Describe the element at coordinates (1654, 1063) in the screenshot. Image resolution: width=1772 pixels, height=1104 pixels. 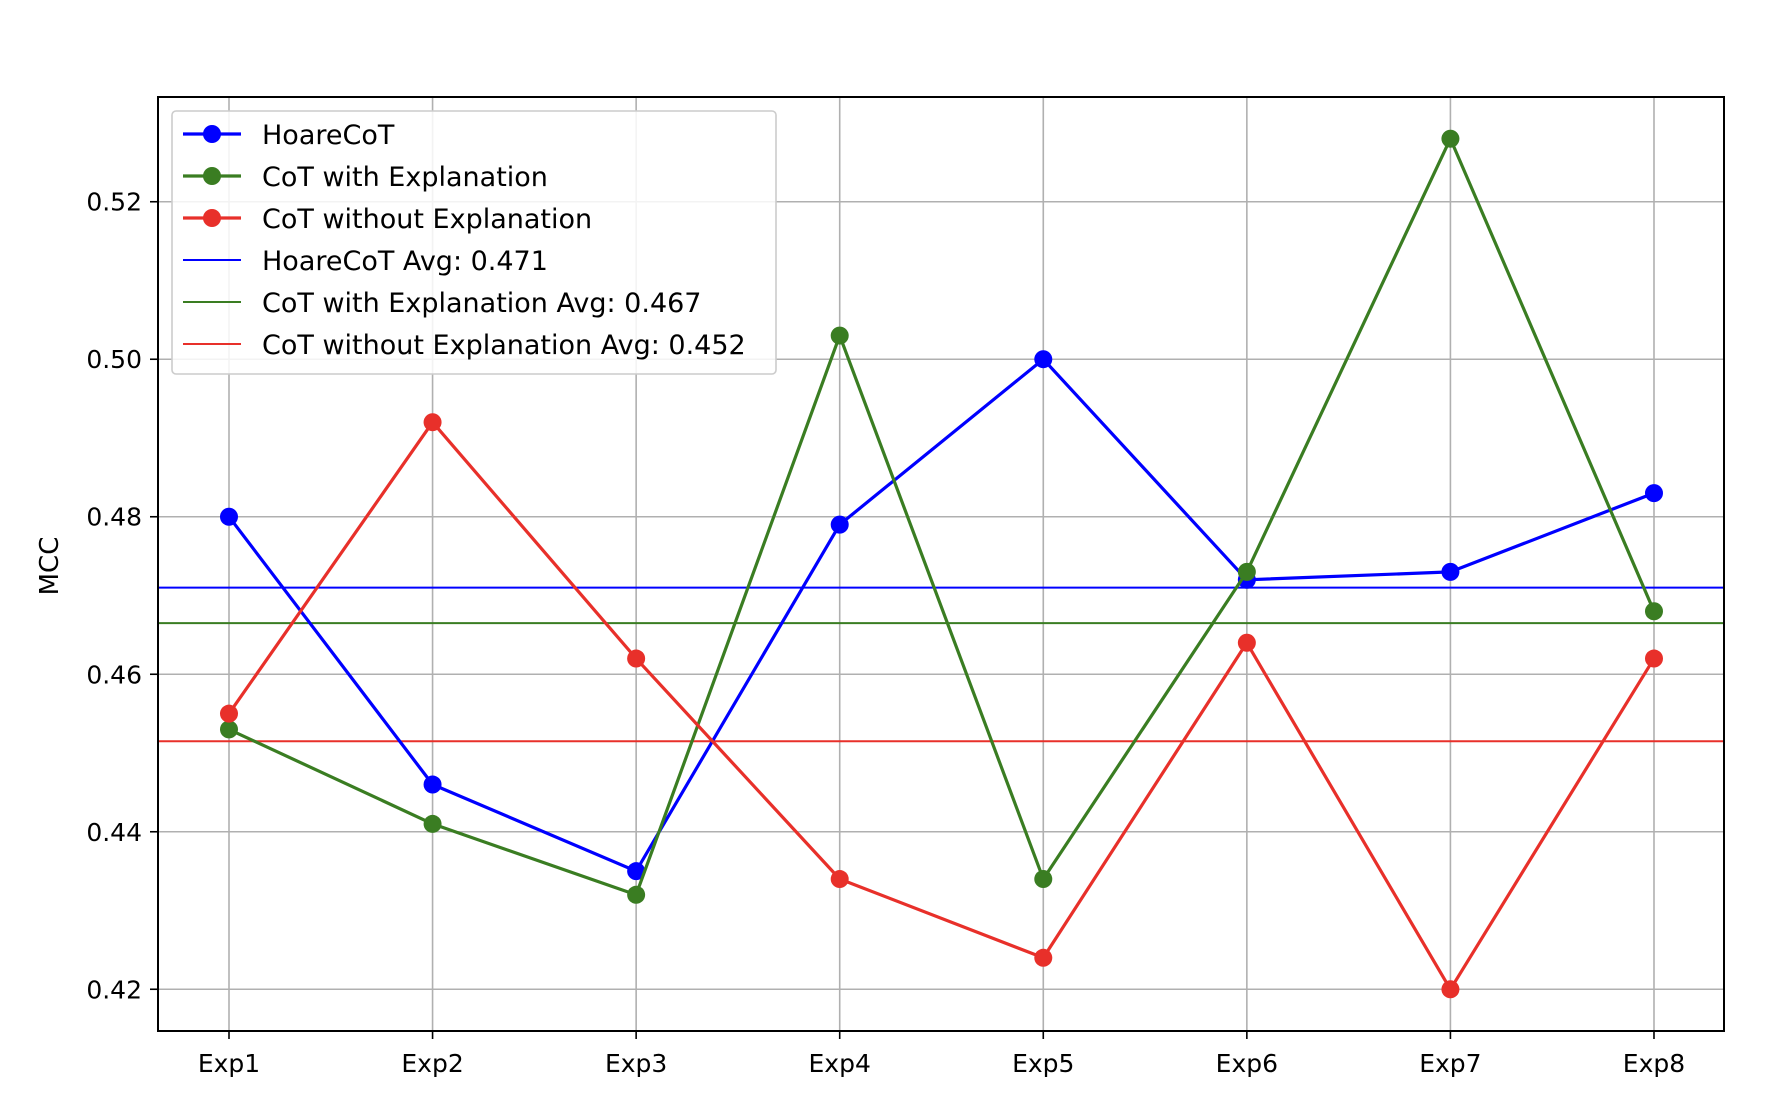
I see `x-tick-label: Exp8` at that location.